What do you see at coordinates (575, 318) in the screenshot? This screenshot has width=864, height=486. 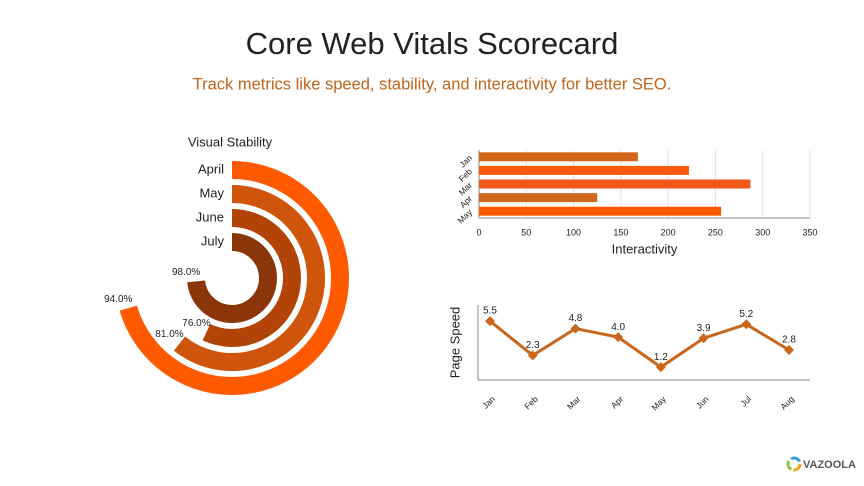 I see `value-label: 4.8` at bounding box center [575, 318].